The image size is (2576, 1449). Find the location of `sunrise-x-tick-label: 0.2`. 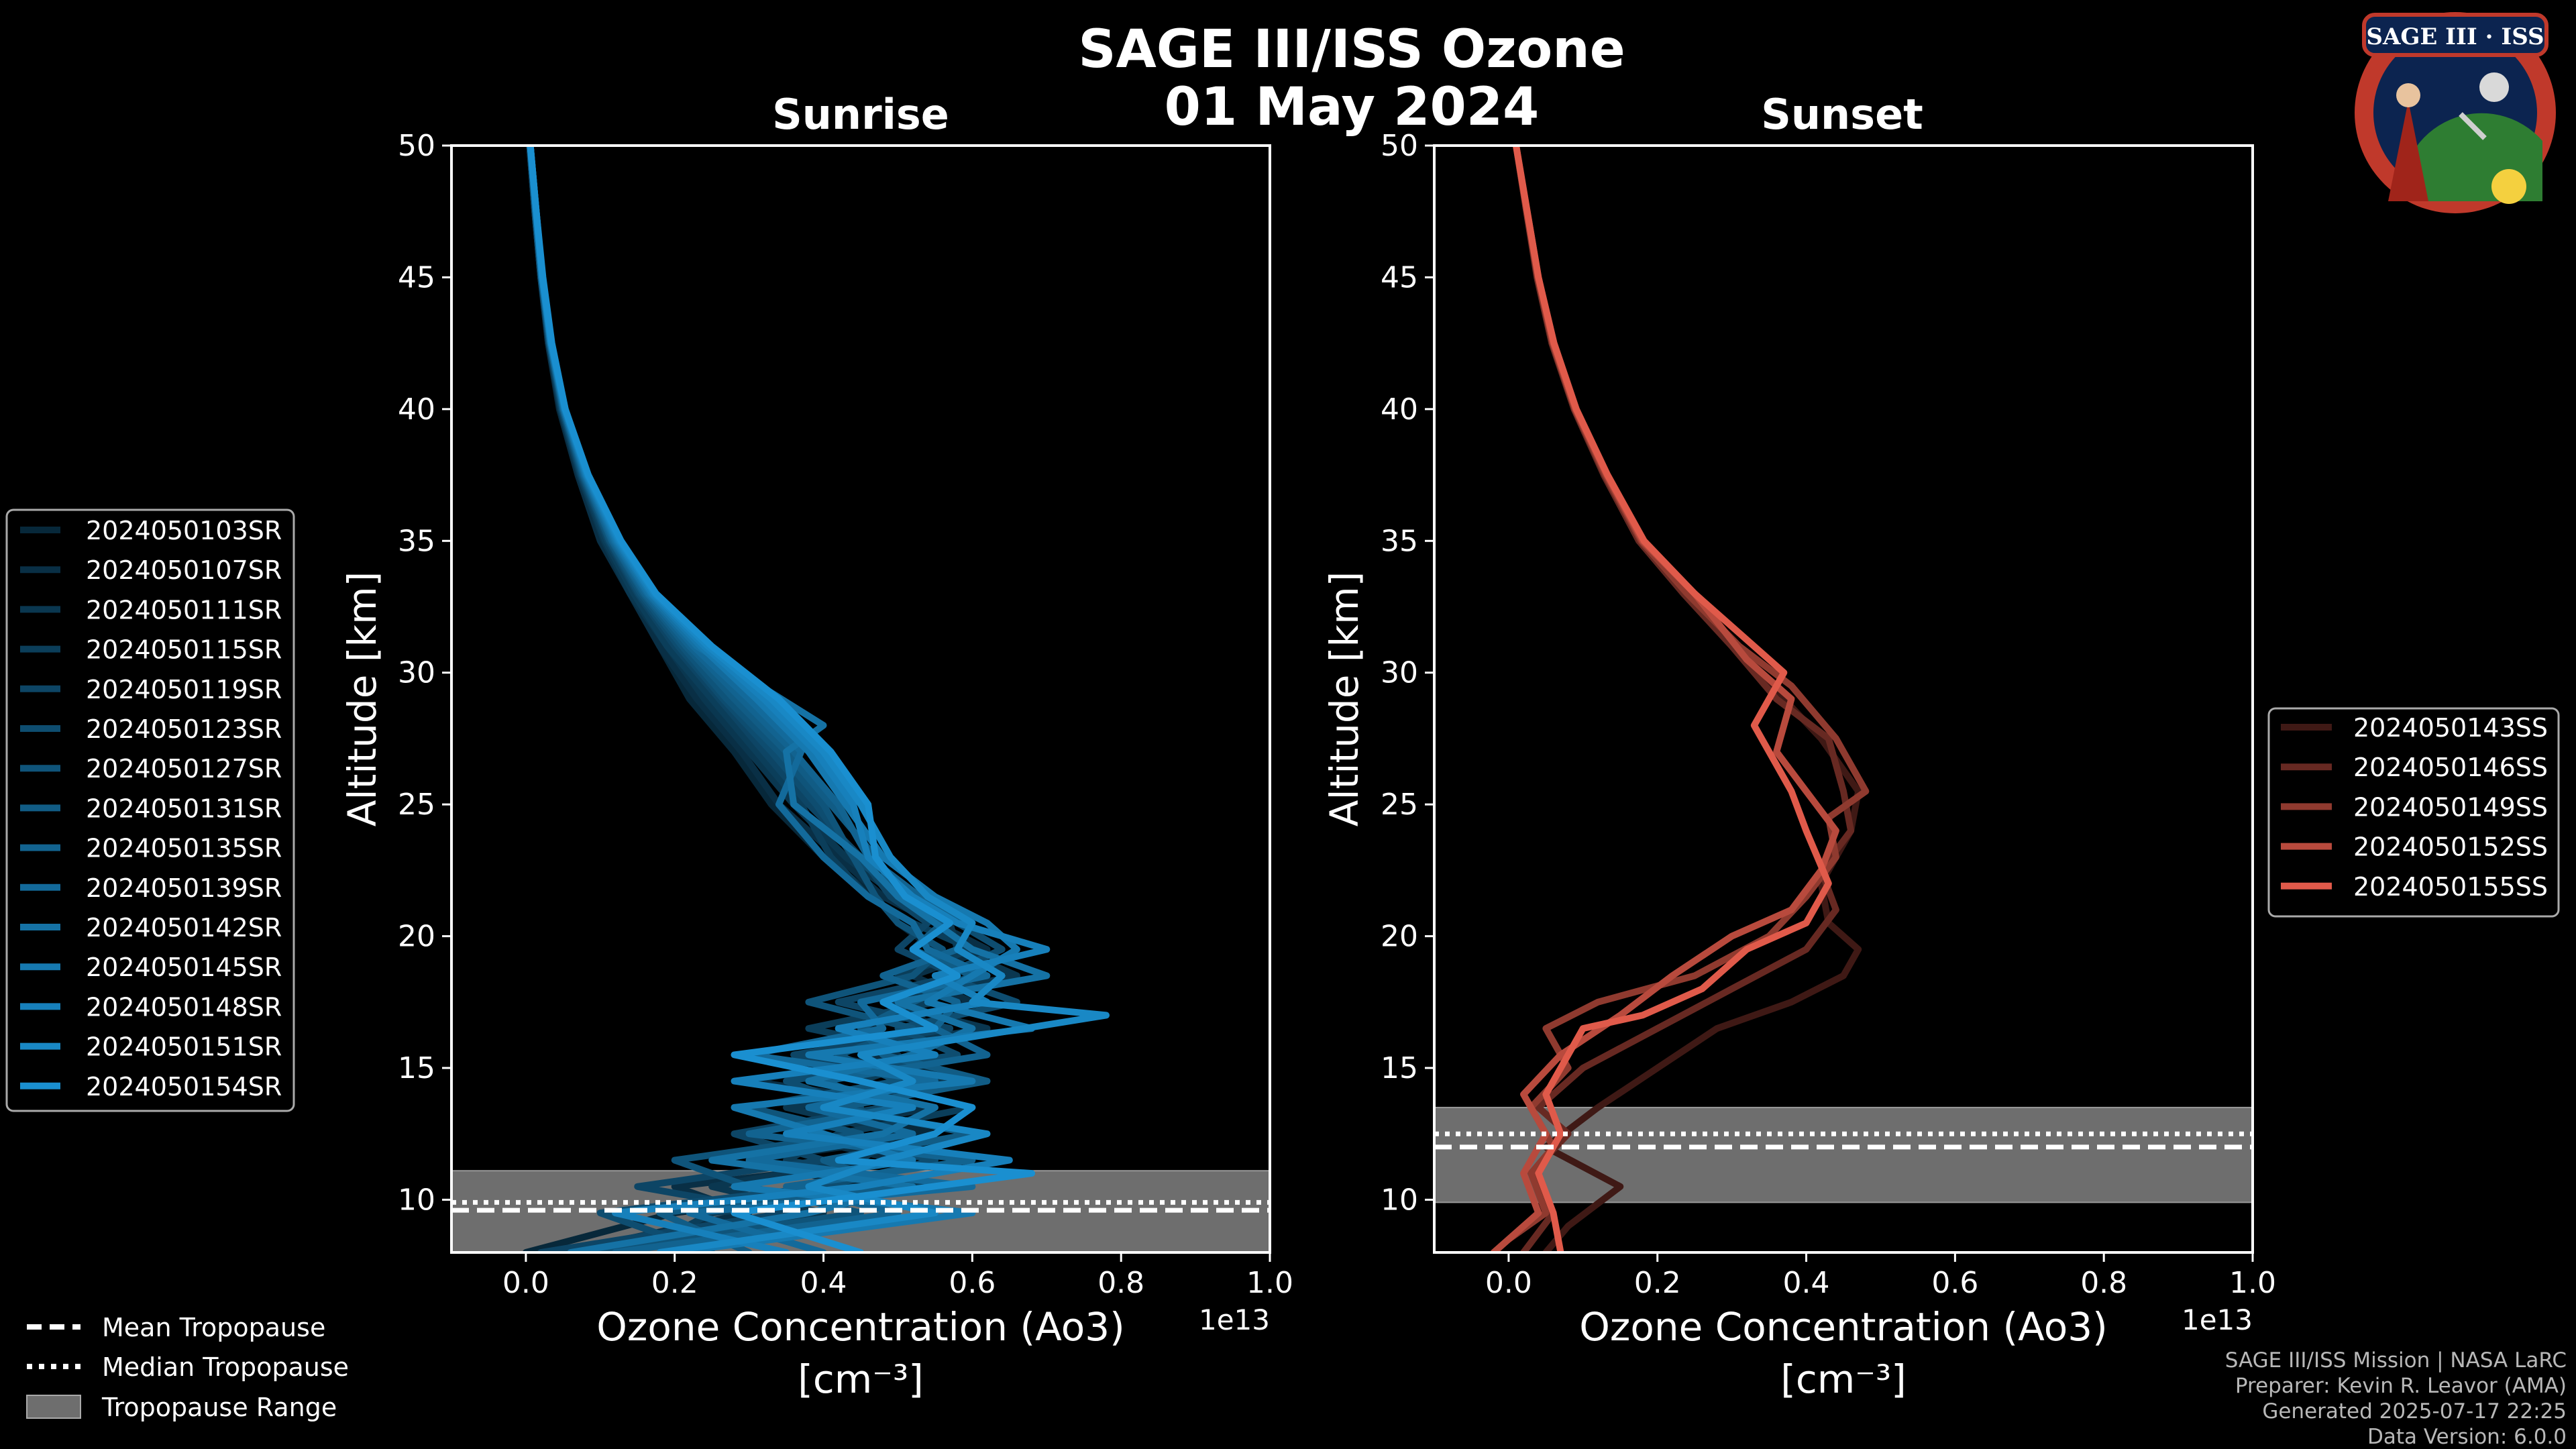

sunrise-x-tick-label: 0.2 is located at coordinates (674, 1283).